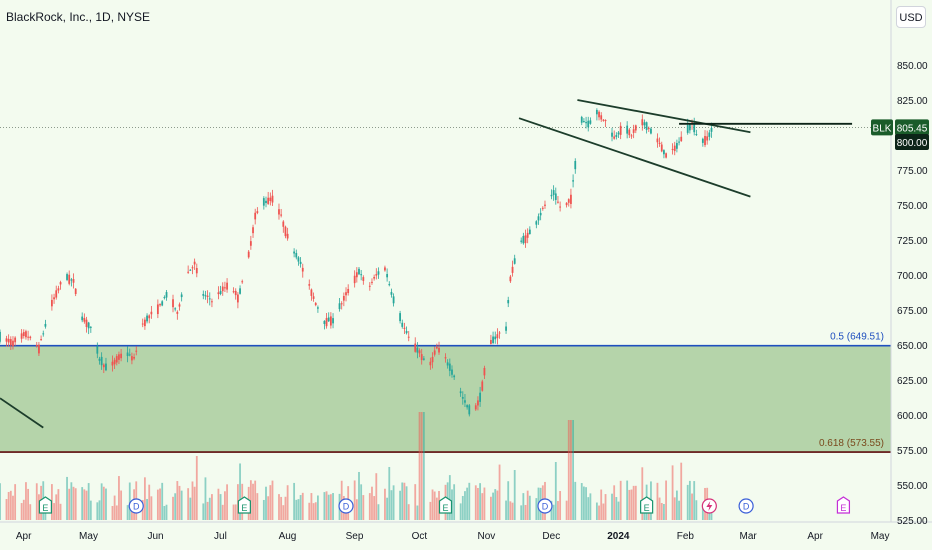 The width and height of the screenshot is (932, 550). I want to click on earnings-icon-letter: E, so click(244, 508).